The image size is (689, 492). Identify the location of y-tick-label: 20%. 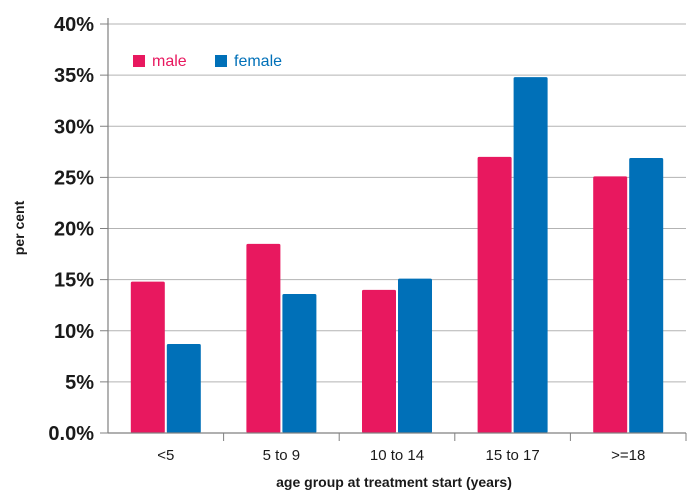
(74, 230).